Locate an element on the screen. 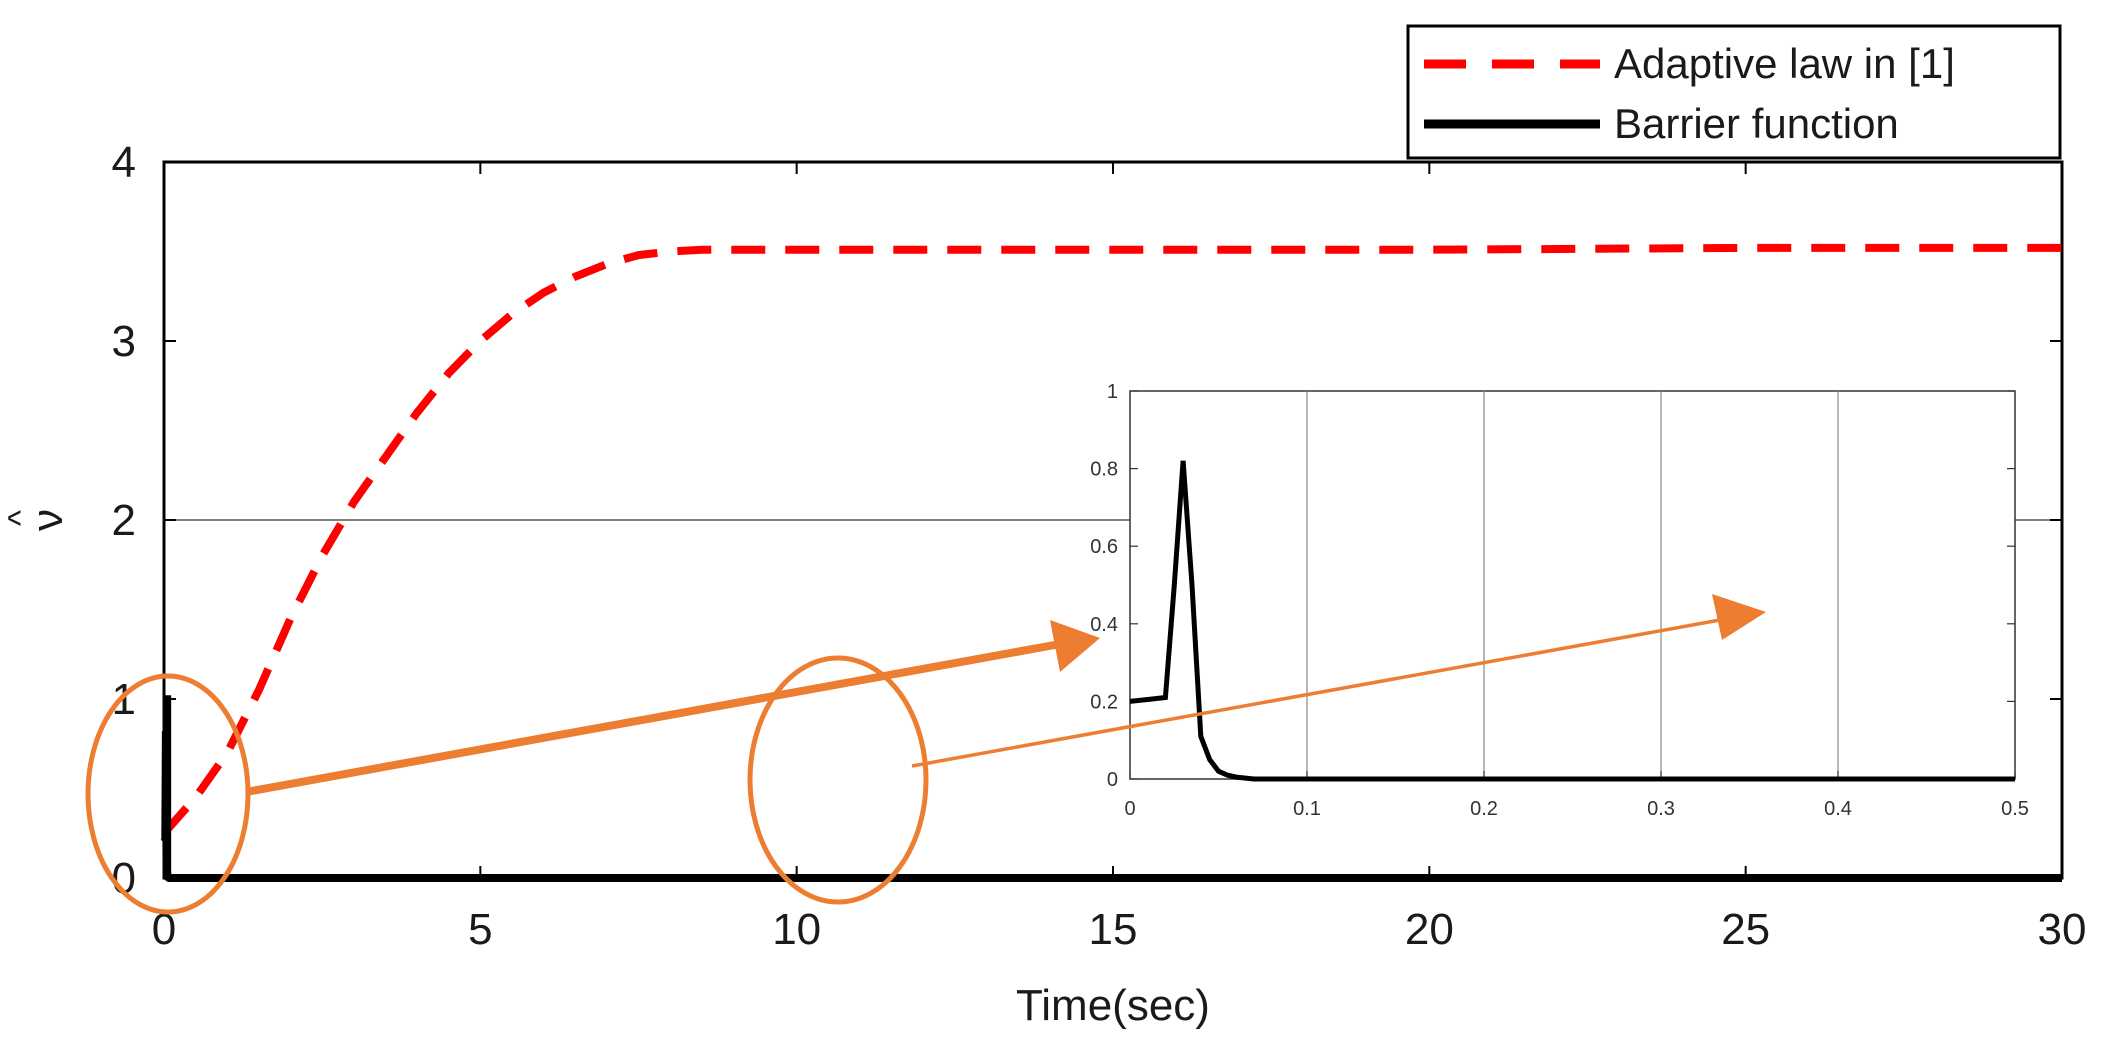 This screenshot has height=1050, width=2112. zoom-region-mid-axis is located at coordinates (838, 780).